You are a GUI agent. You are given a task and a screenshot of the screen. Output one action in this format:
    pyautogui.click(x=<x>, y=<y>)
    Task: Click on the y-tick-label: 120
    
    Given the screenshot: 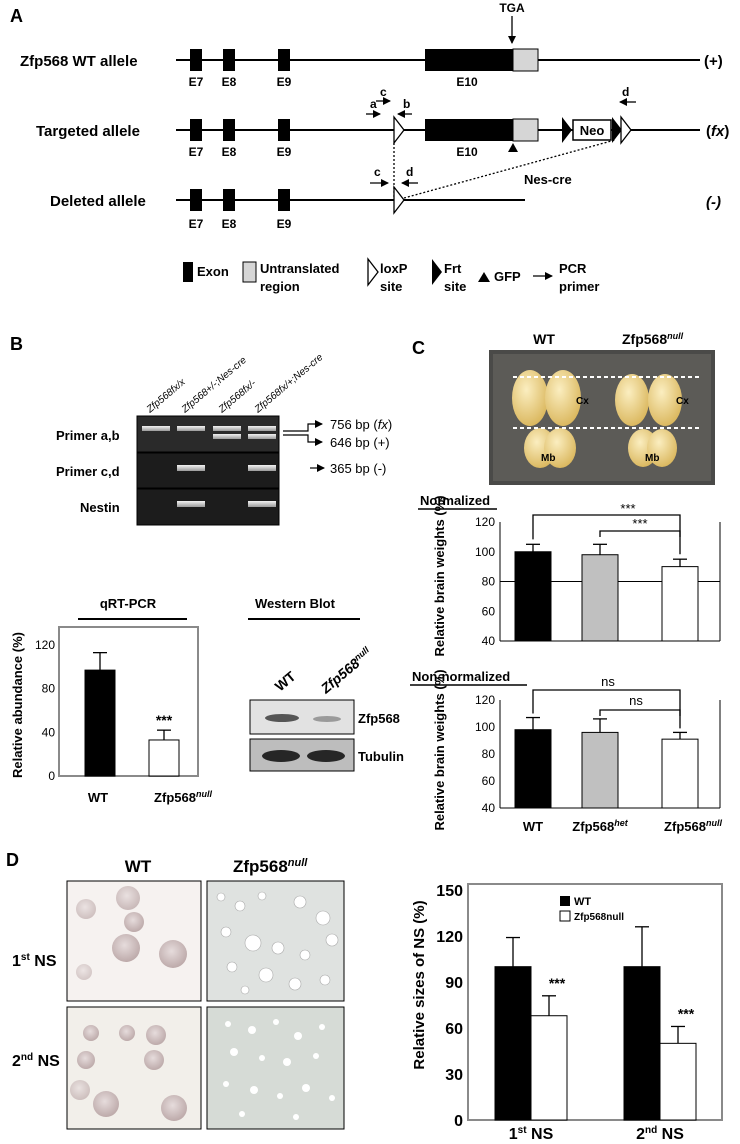 What is the action you would take?
    pyautogui.click(x=485, y=522)
    